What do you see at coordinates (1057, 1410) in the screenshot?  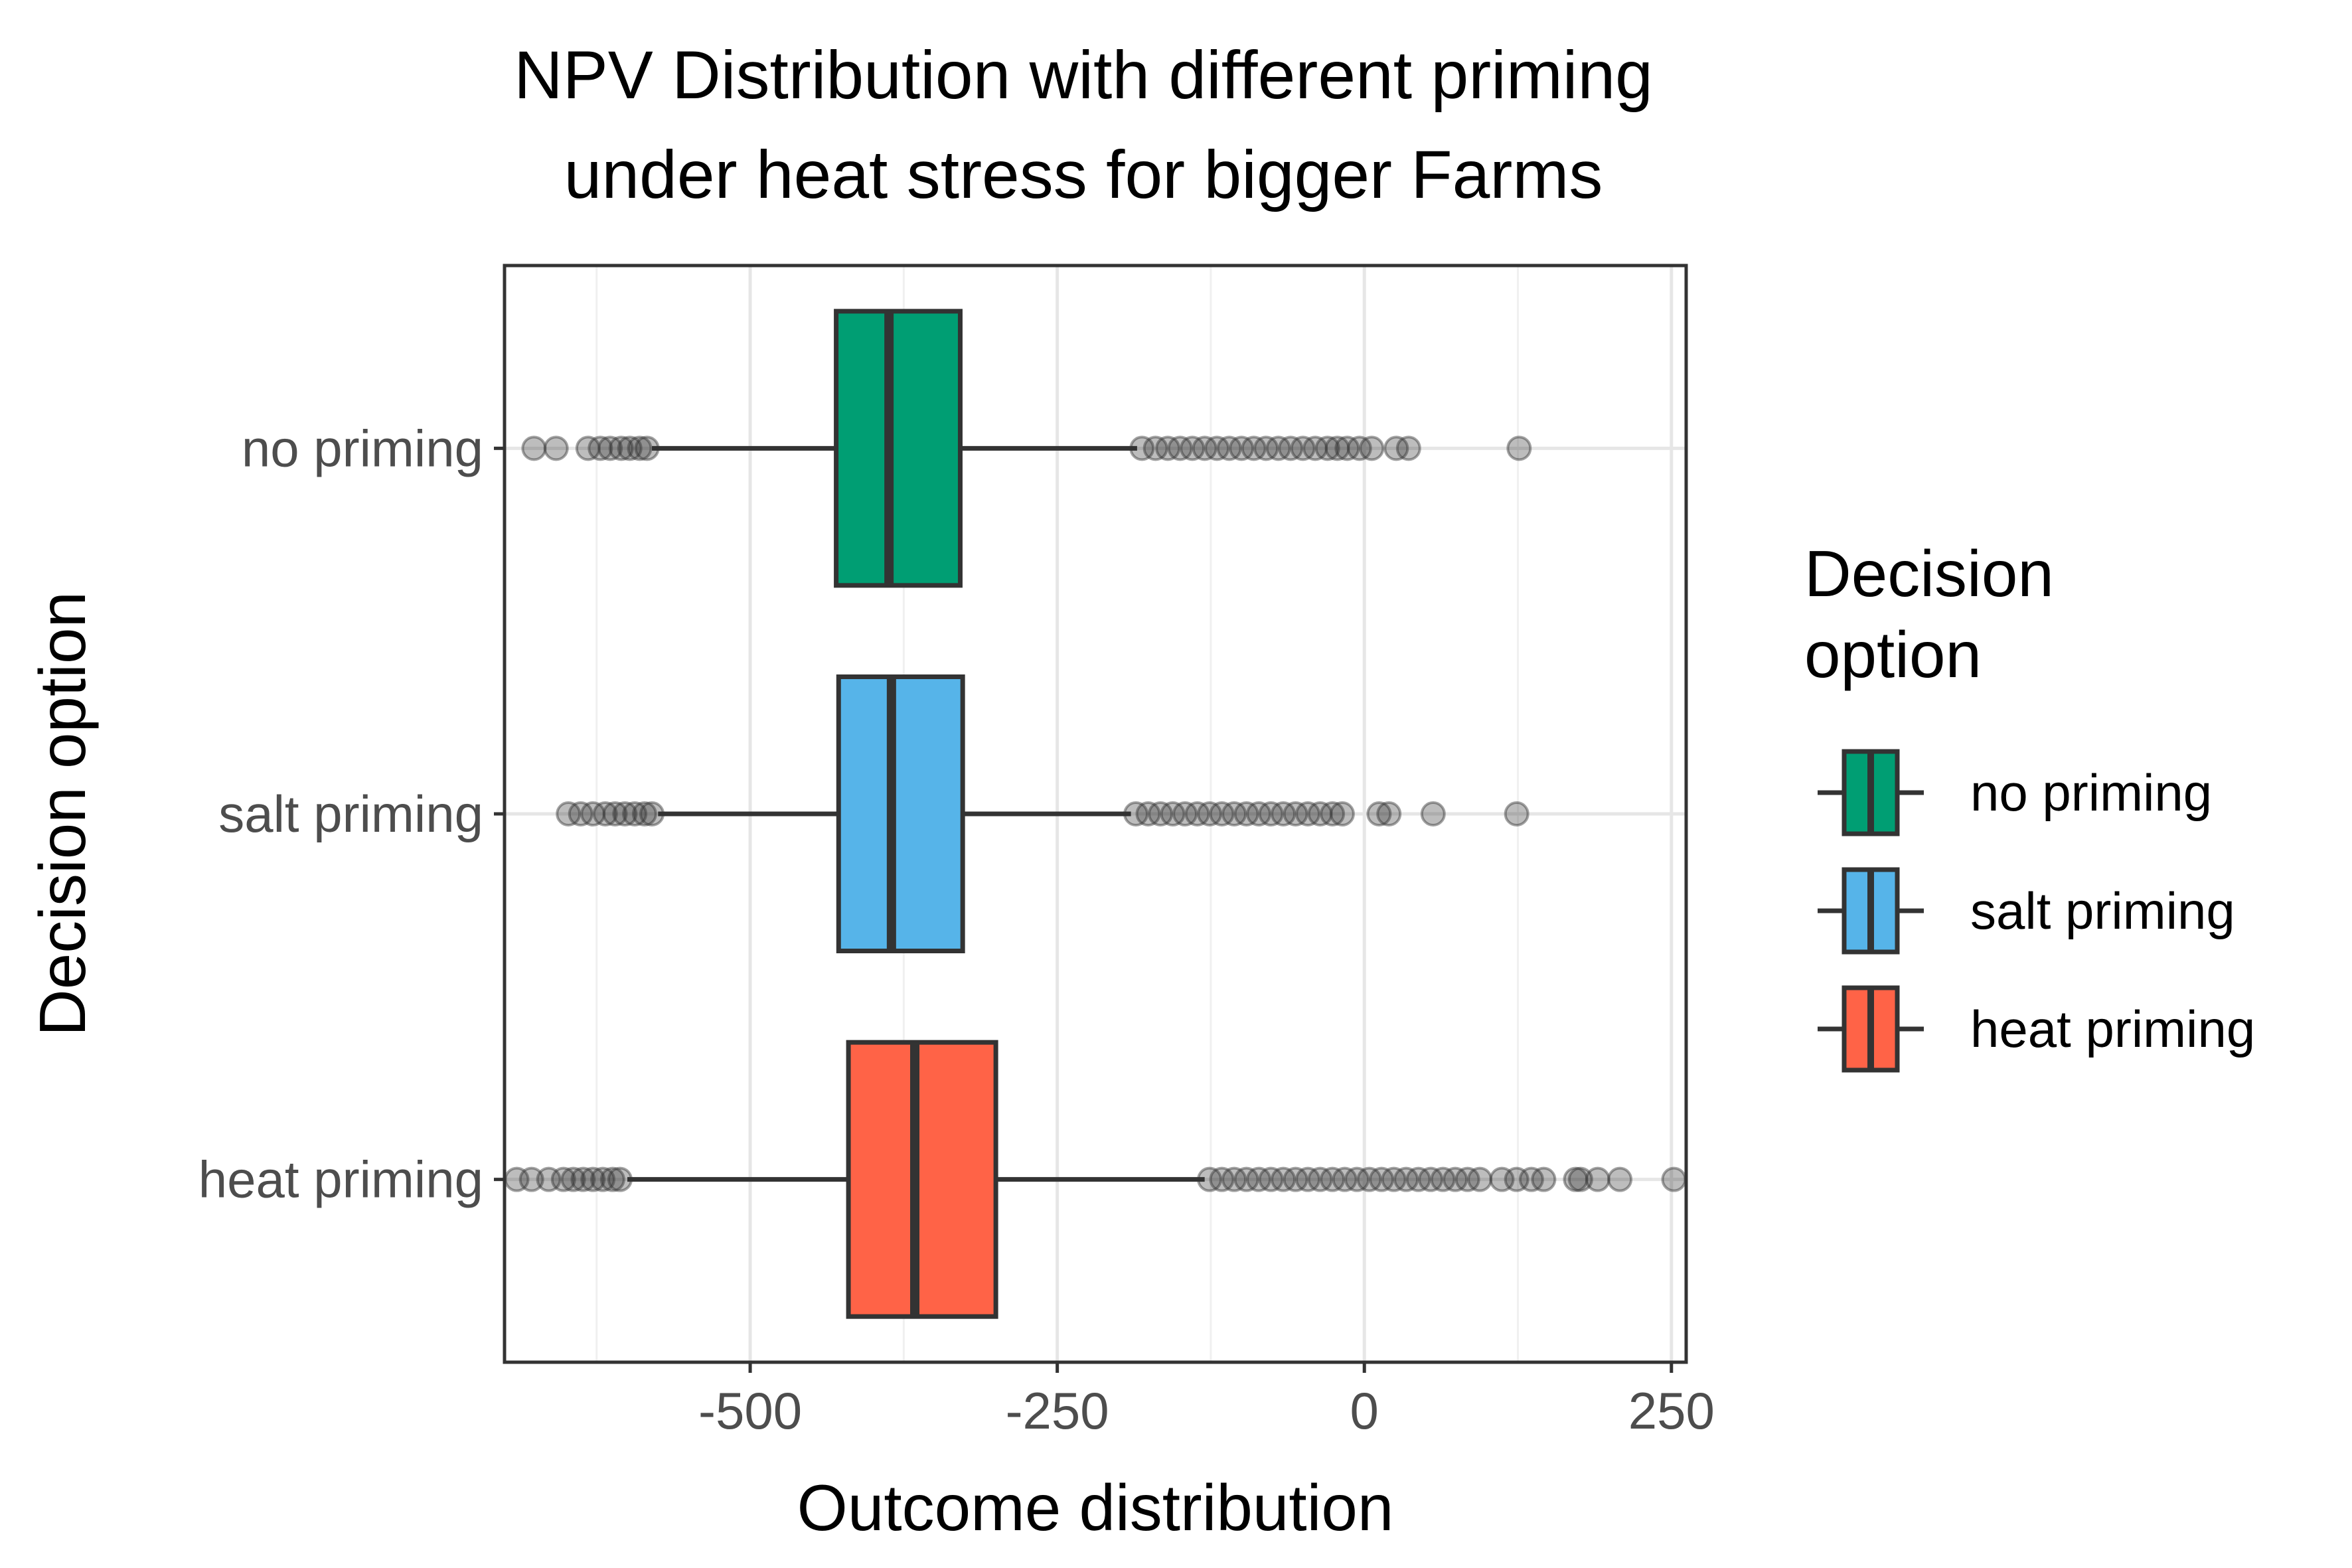 I see `x-tick-label: -250` at bounding box center [1057, 1410].